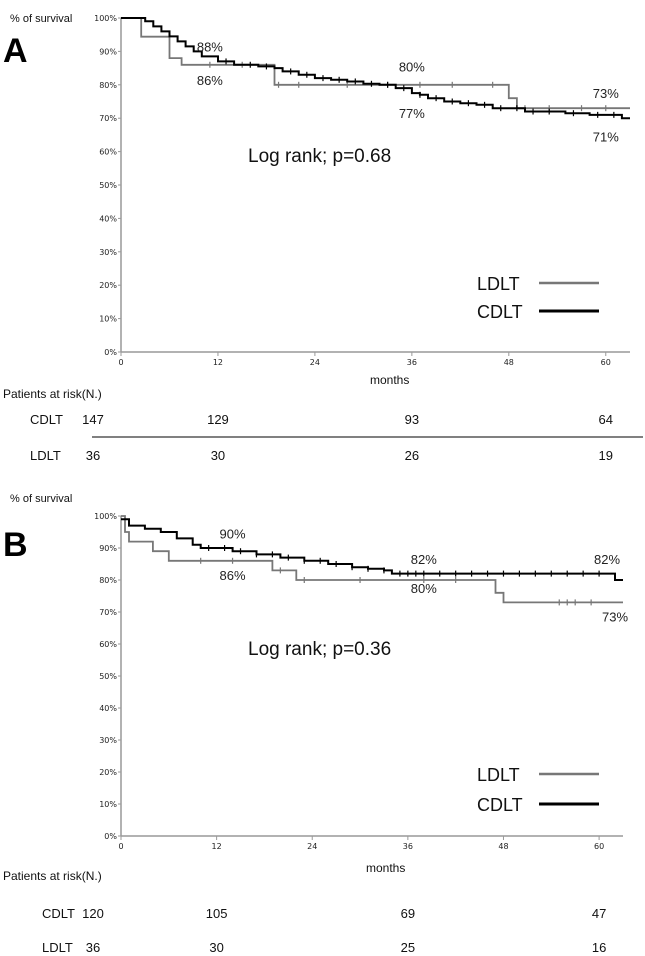  I want to click on log-rank-annotation: Log rank; p=0.36, so click(319, 649).